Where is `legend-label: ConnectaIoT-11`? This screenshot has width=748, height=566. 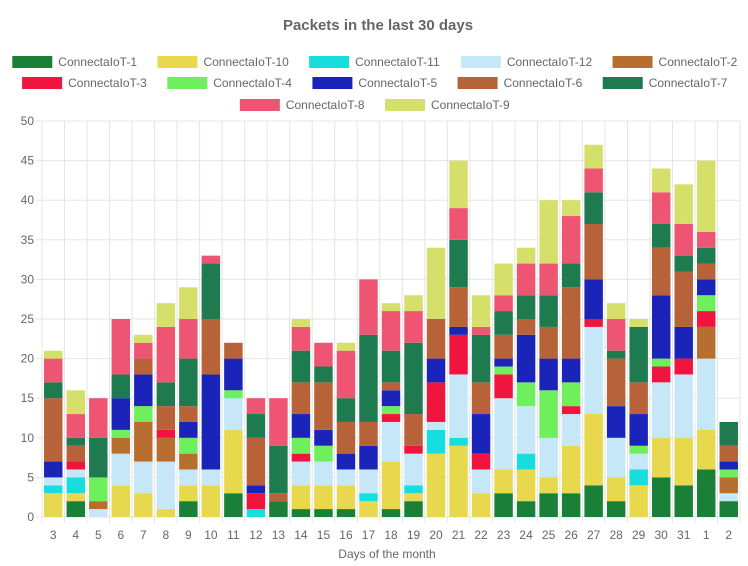
legend-label: ConnectaIoT-11 is located at coordinates (397, 62).